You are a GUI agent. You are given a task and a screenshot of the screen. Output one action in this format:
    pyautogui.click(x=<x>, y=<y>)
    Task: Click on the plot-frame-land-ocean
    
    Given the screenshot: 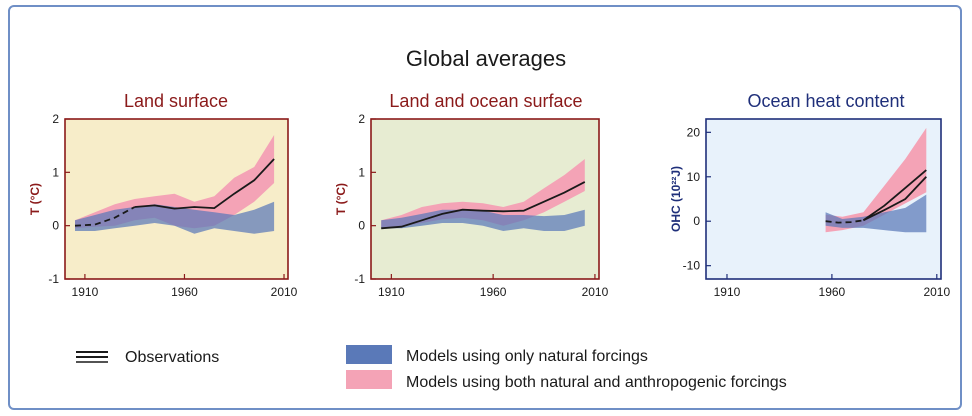 What is the action you would take?
    pyautogui.click(x=485, y=199)
    